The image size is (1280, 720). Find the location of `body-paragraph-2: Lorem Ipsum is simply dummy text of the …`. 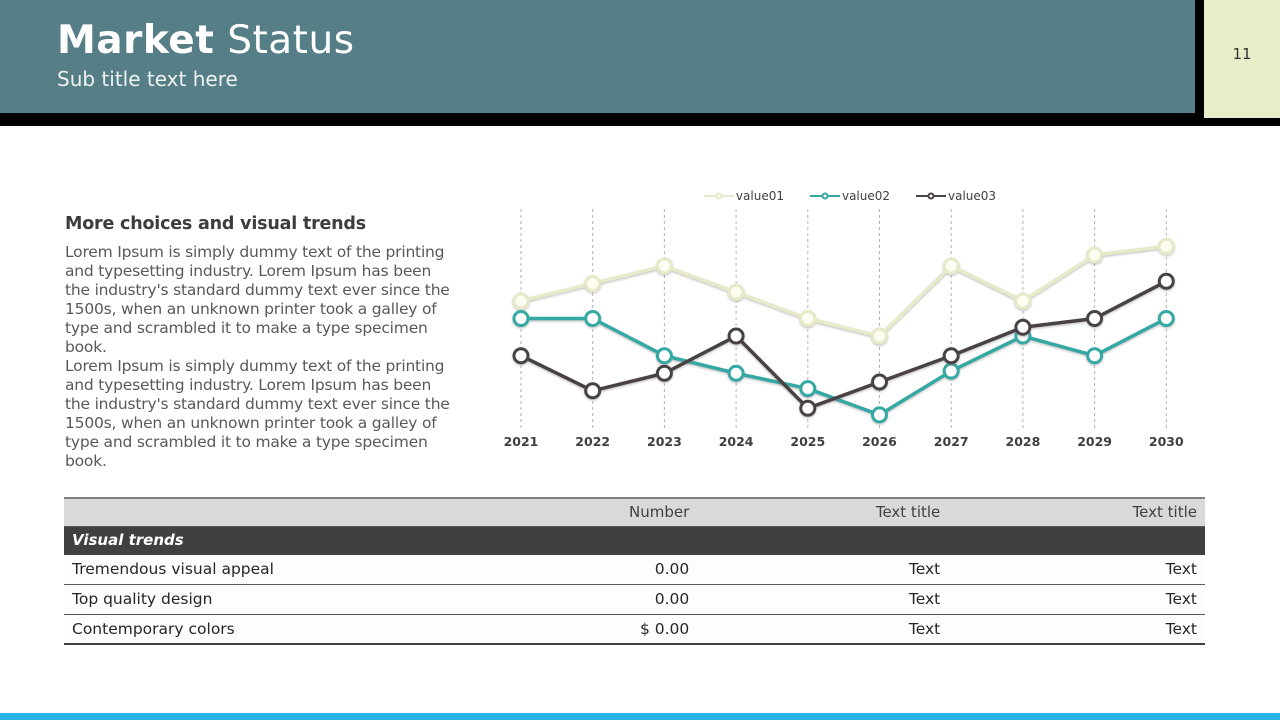

body-paragraph-2: Lorem Ipsum is simply dummy text of the … is located at coordinates (257, 413).